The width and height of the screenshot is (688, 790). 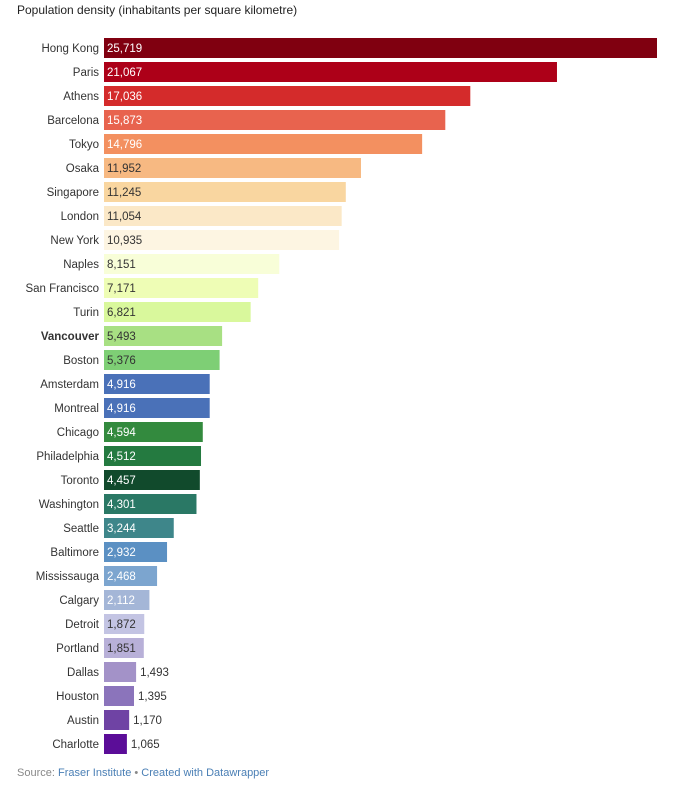 What do you see at coordinates (84, 145) in the screenshot?
I see `category-label: Tokyo` at bounding box center [84, 145].